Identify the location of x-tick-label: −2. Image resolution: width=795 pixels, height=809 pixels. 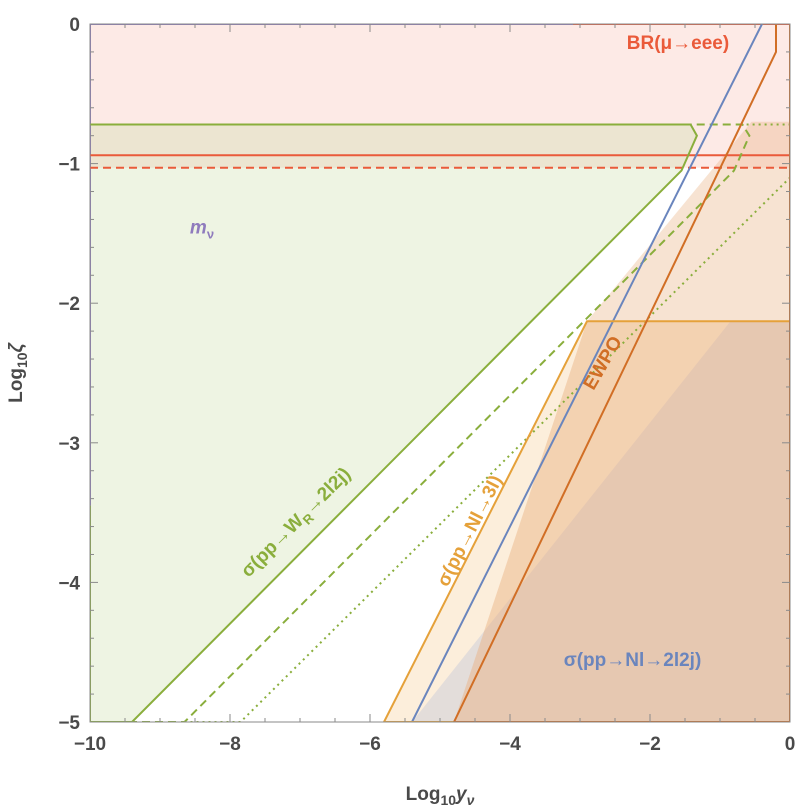
(650, 744).